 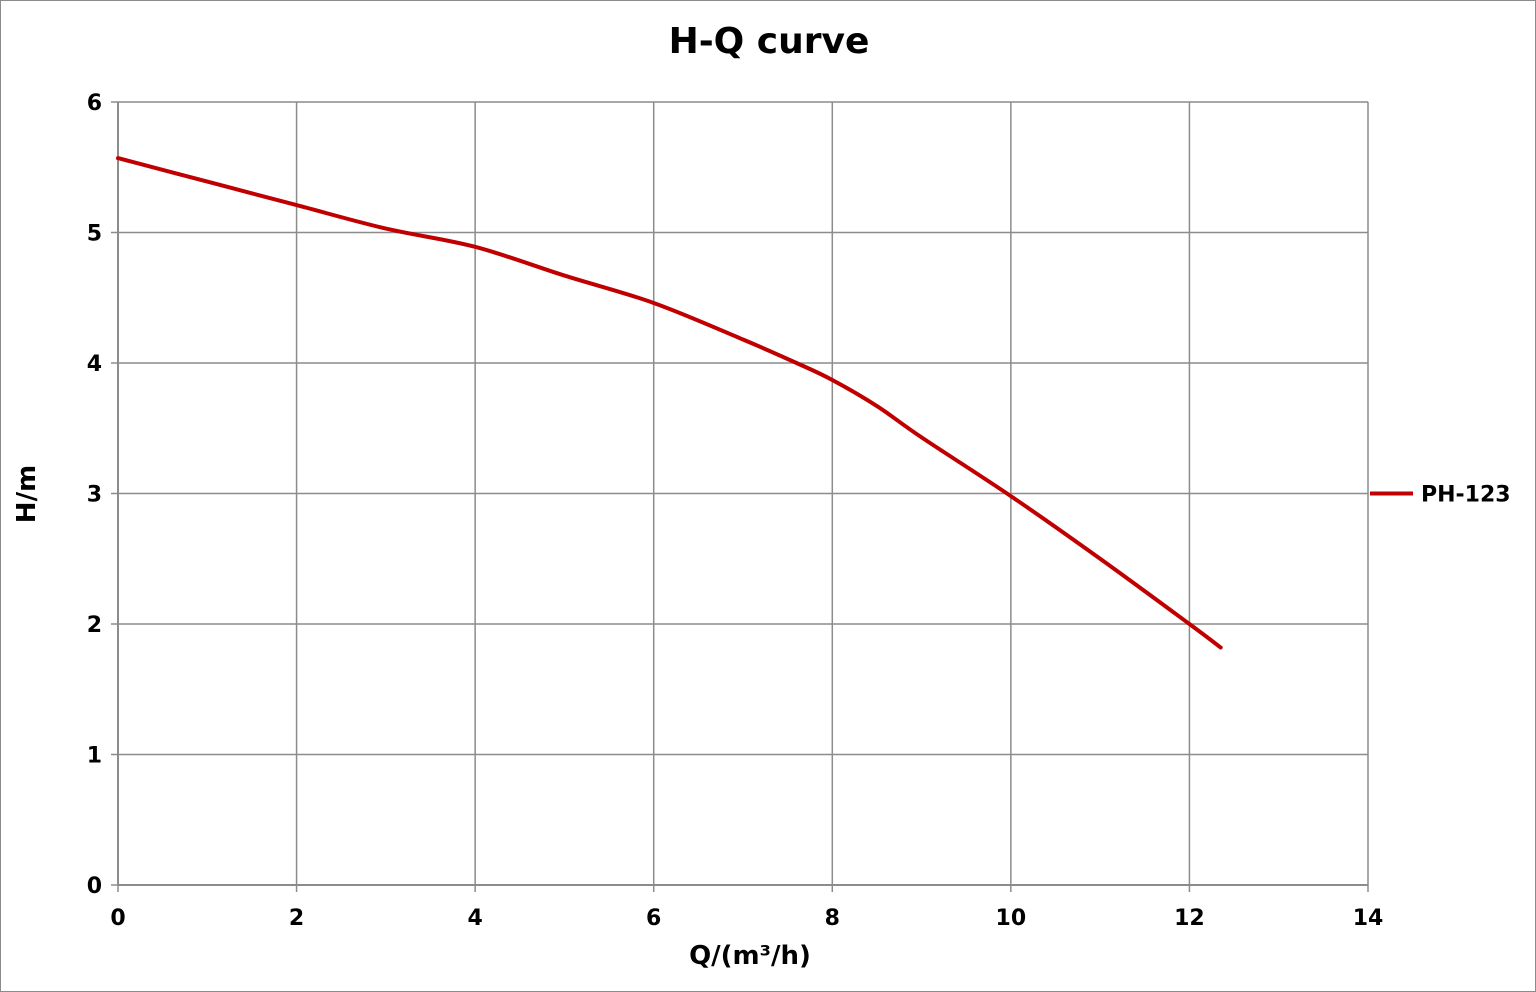 What do you see at coordinates (296, 918) in the screenshot?
I see `x-tick-label-1: 2` at bounding box center [296, 918].